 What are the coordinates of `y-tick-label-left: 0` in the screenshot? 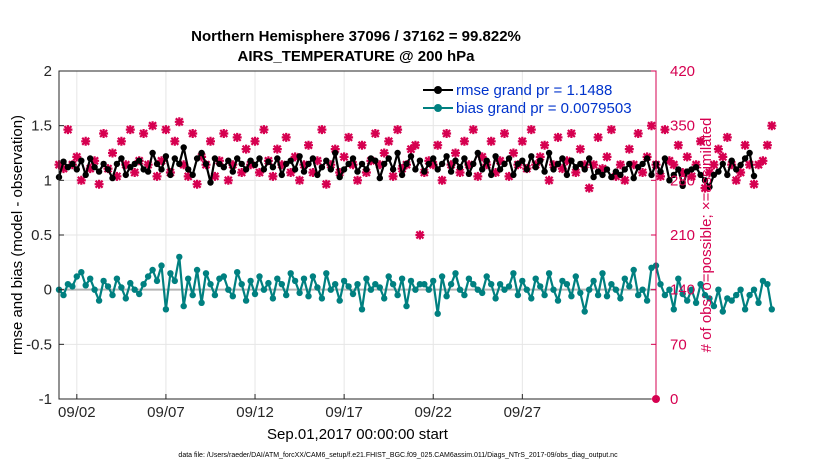 It's located at (48, 290).